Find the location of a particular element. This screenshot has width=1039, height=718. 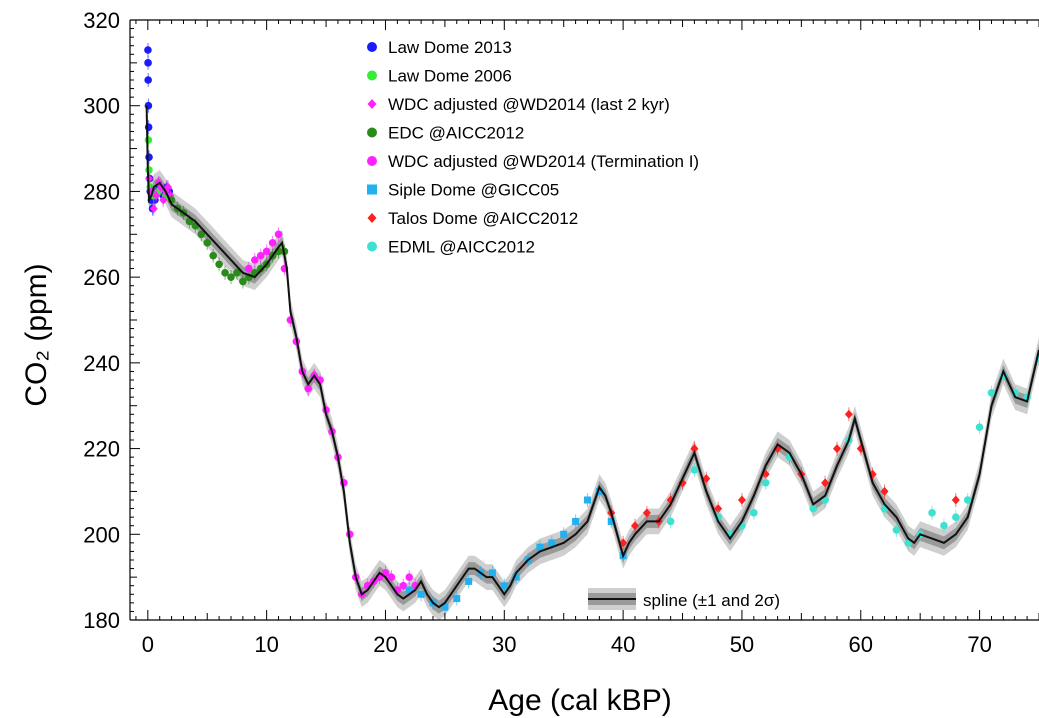

x-tick-label: 0 is located at coordinates (148, 644).